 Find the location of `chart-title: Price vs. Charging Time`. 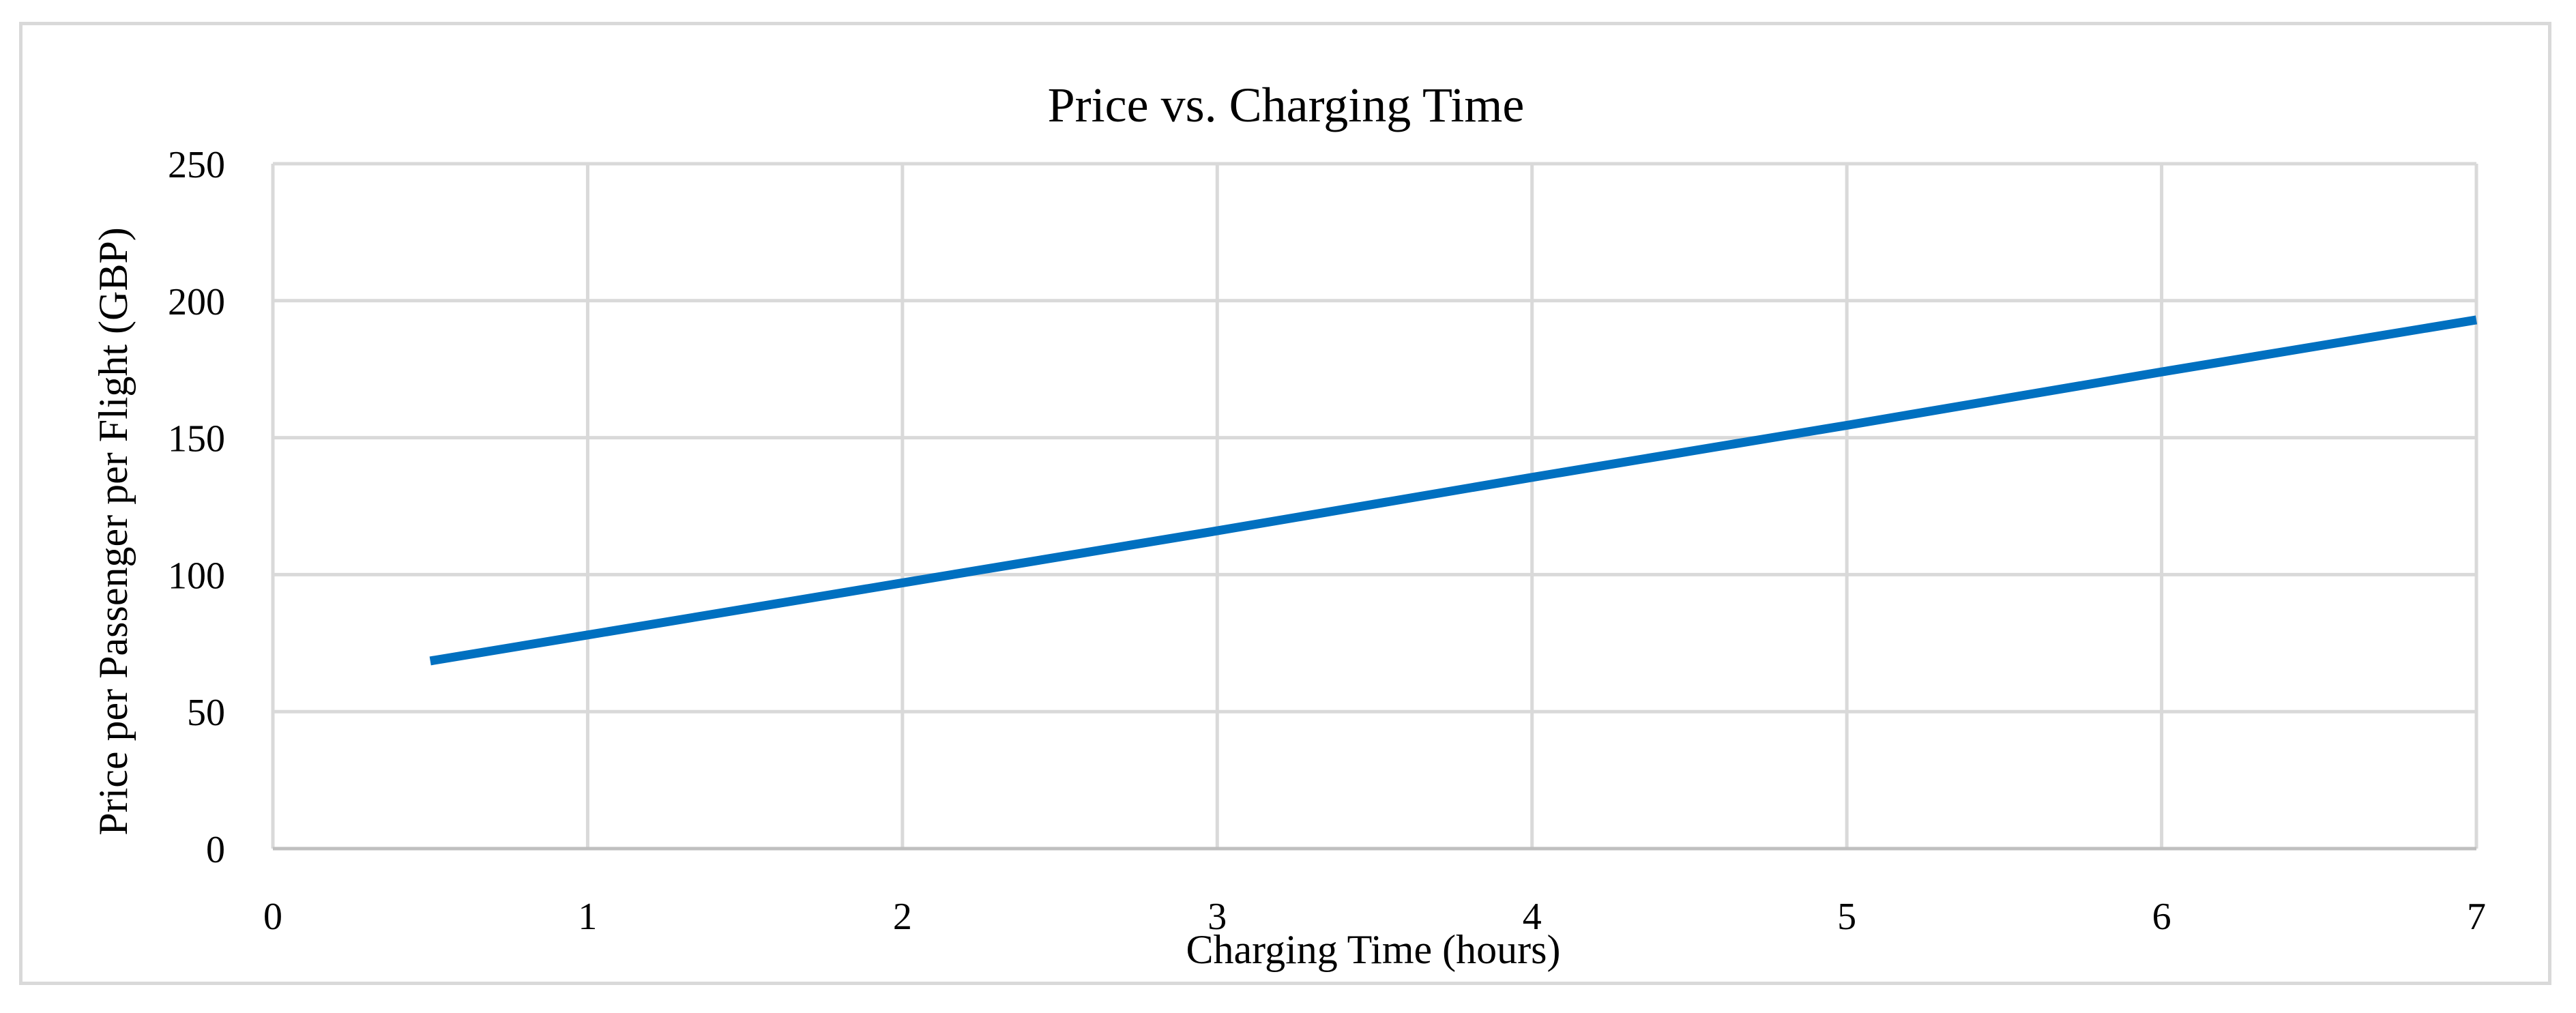

chart-title: Price vs. Charging Time is located at coordinates (1286, 105).